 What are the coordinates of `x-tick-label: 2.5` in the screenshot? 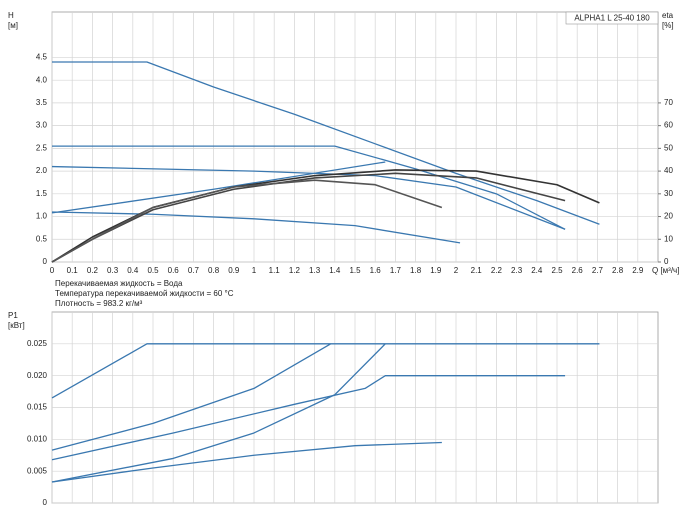 It's located at (557, 270).